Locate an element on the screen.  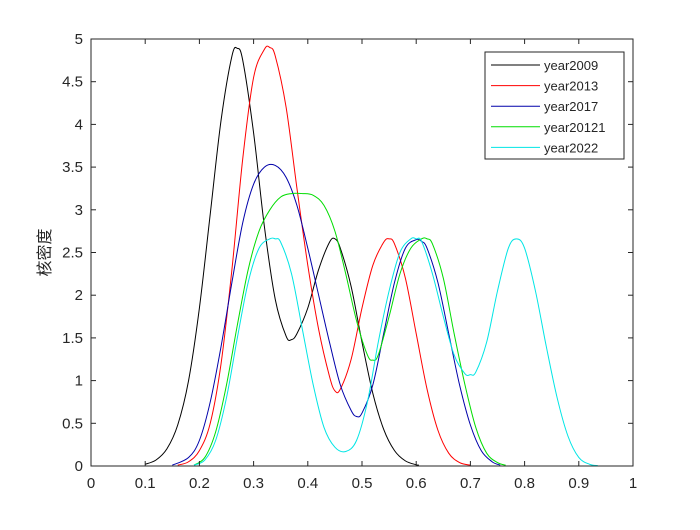
legend-label: year2022 is located at coordinates (571, 147).